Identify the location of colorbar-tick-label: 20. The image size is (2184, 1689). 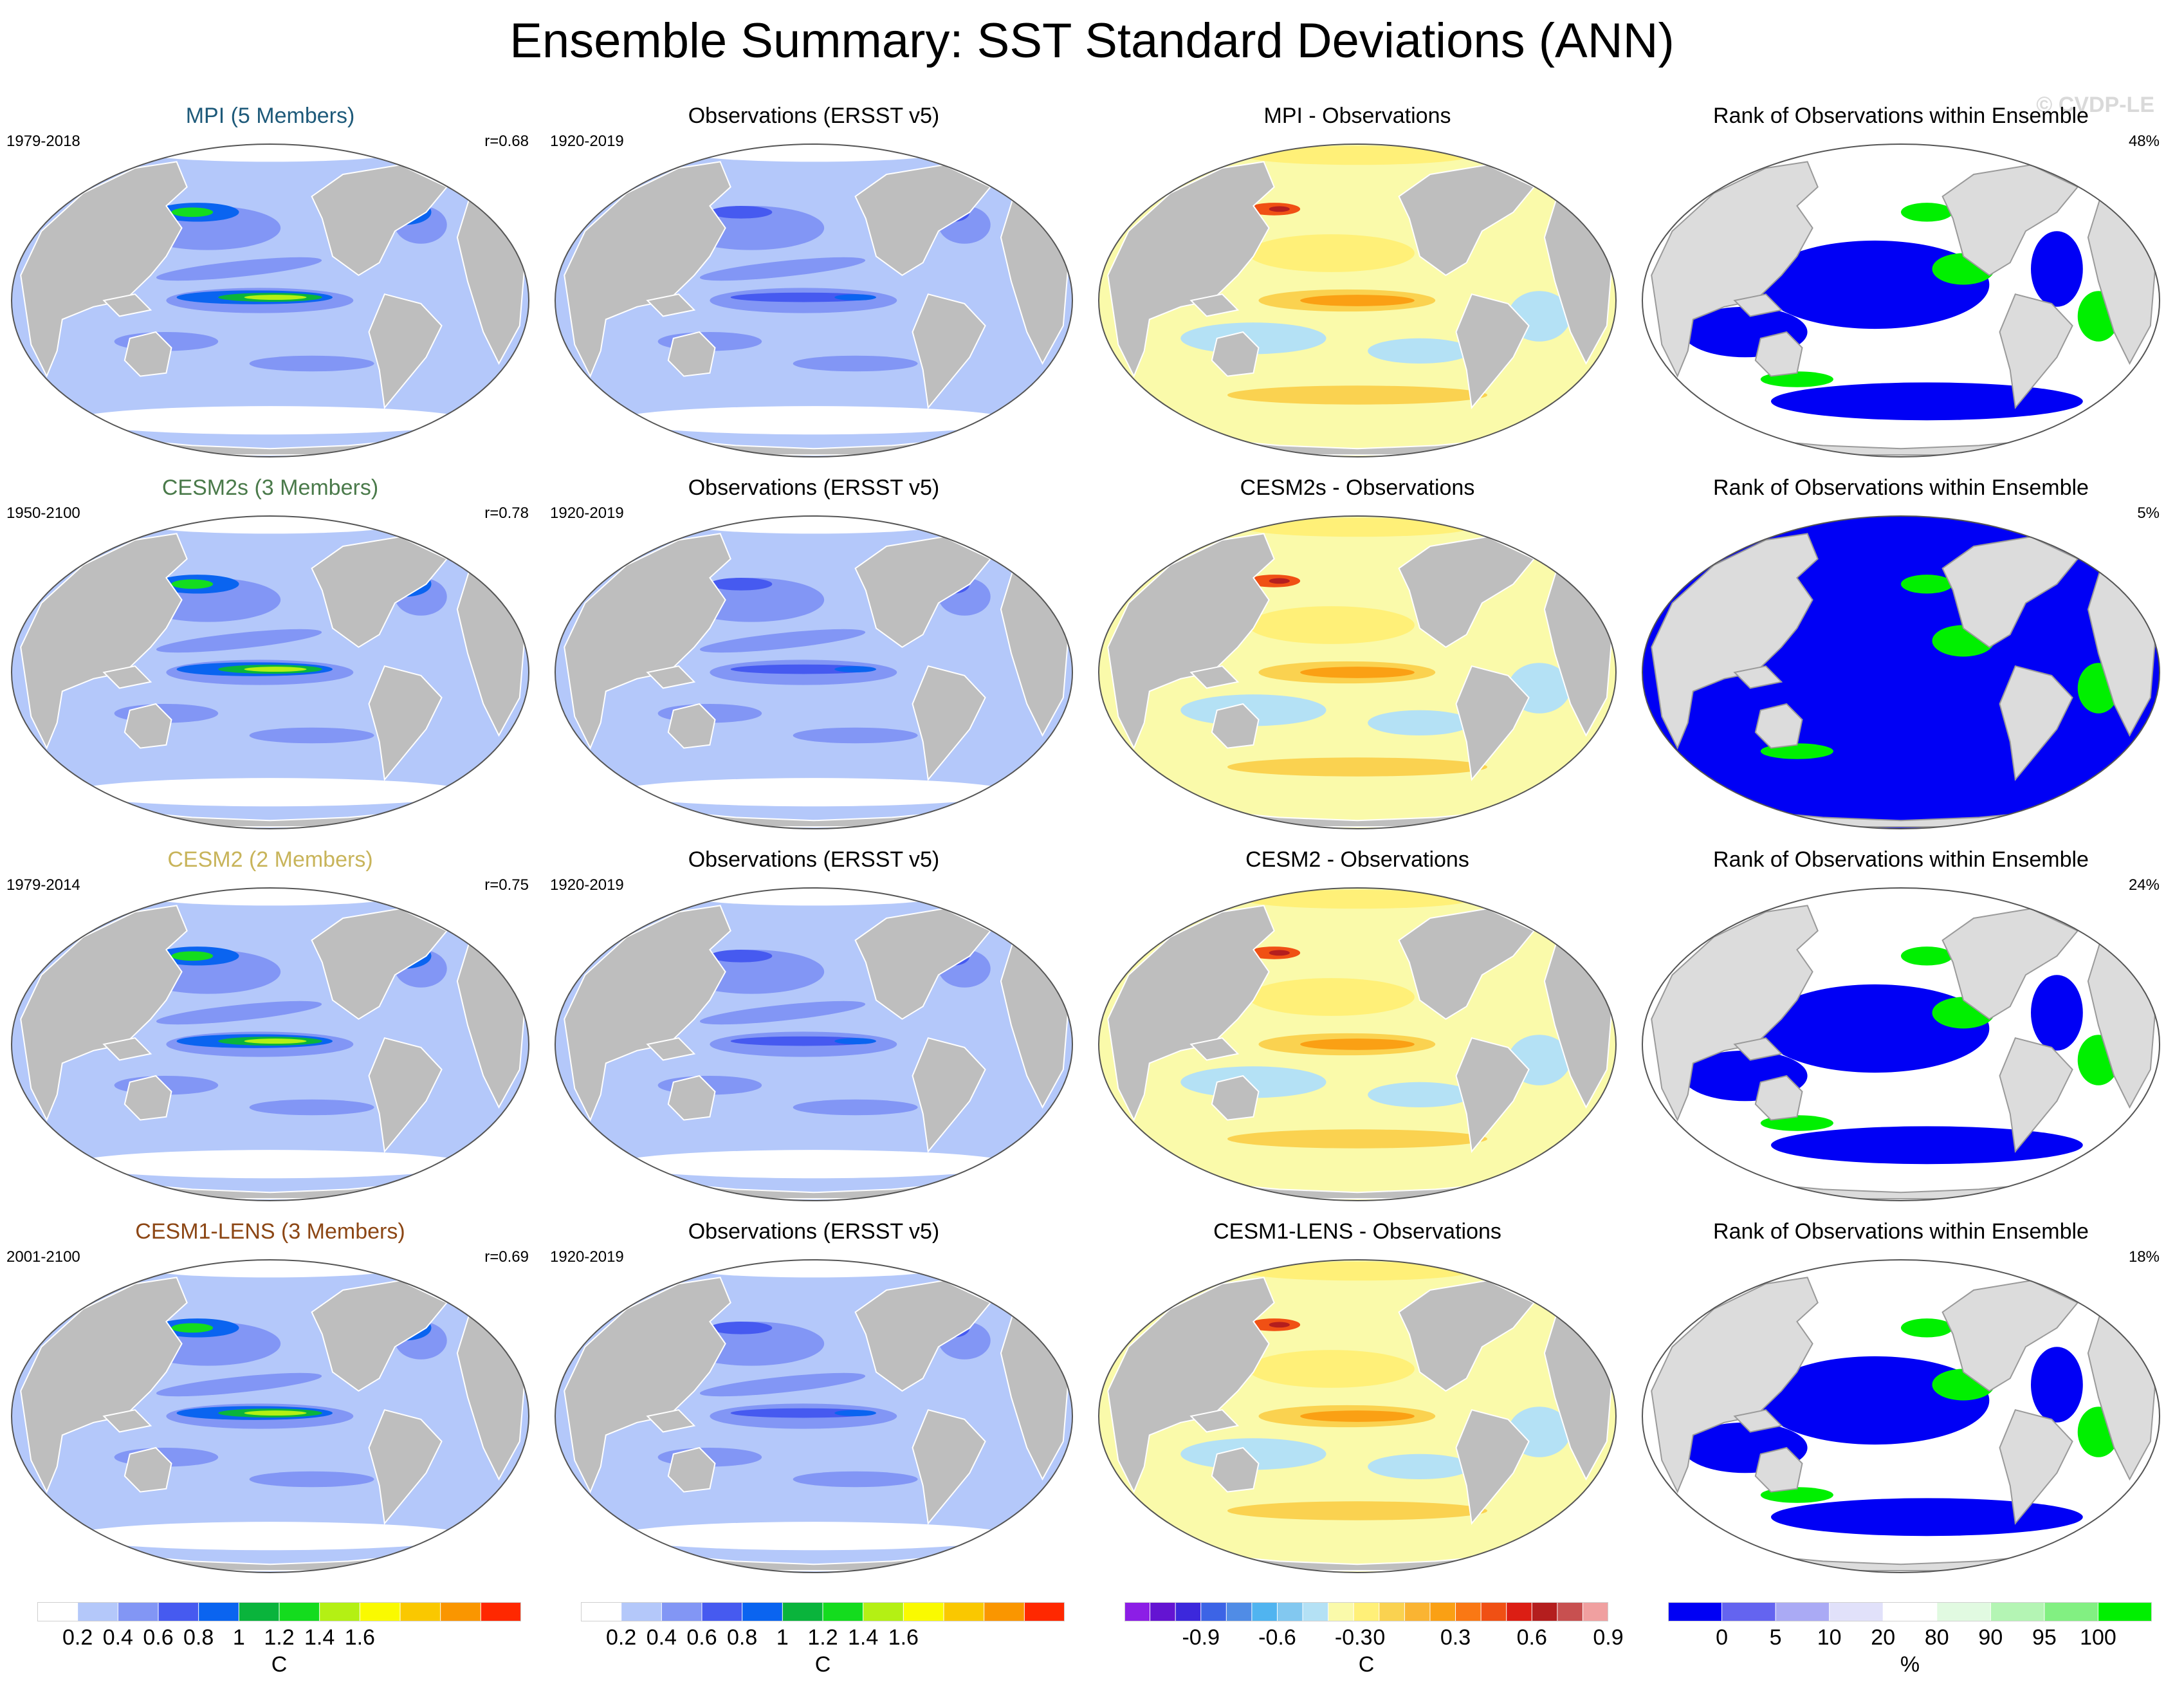
(1884, 1637).